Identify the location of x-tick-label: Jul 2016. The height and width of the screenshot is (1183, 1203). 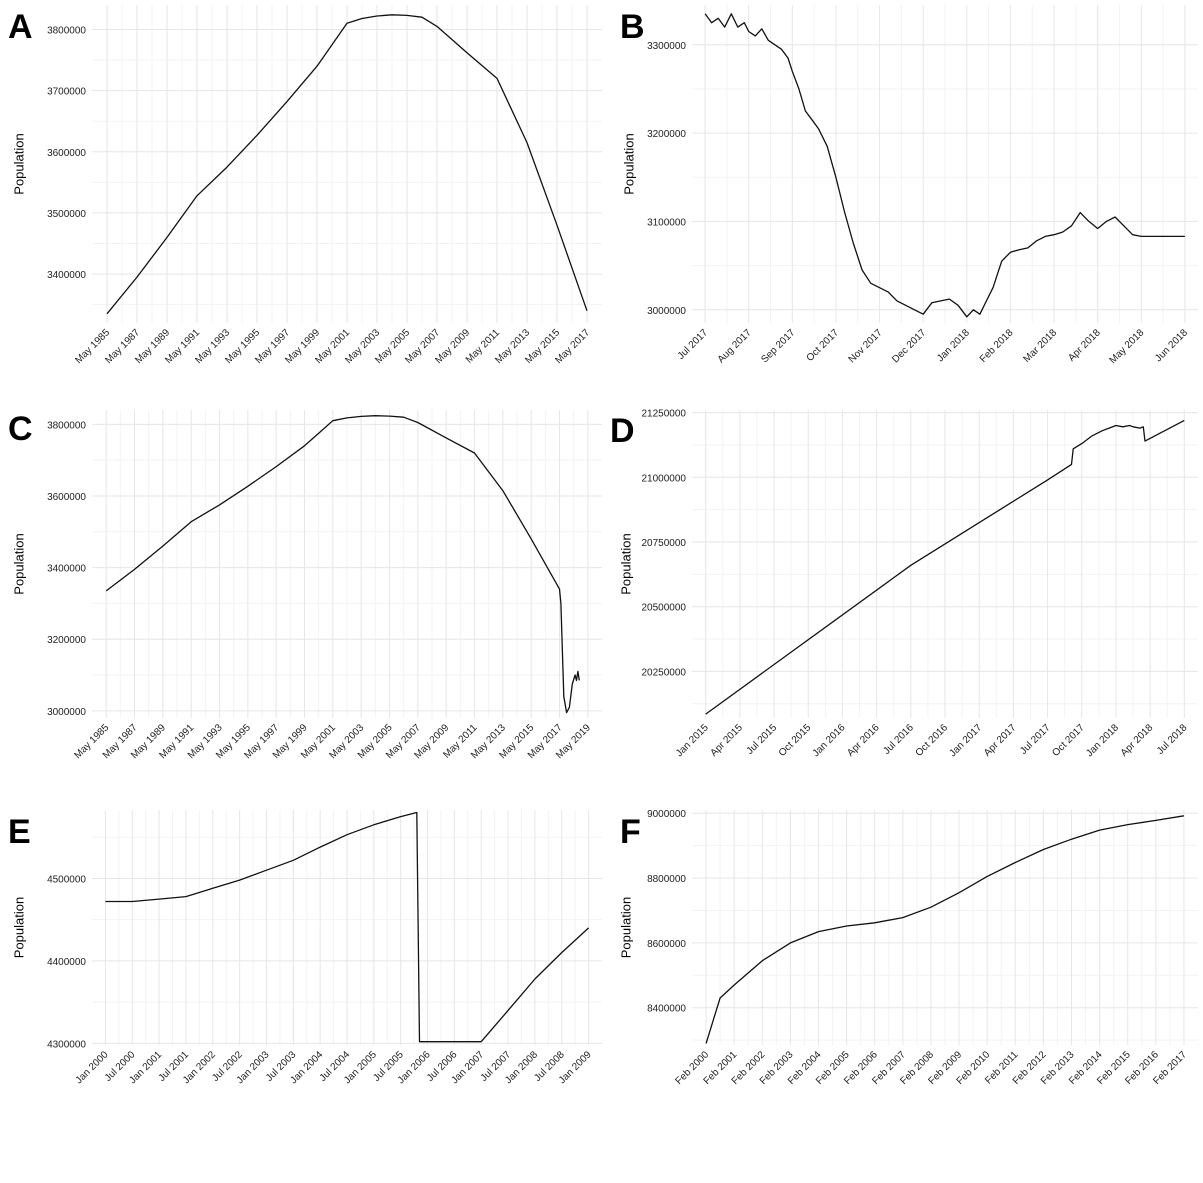
(898, 739).